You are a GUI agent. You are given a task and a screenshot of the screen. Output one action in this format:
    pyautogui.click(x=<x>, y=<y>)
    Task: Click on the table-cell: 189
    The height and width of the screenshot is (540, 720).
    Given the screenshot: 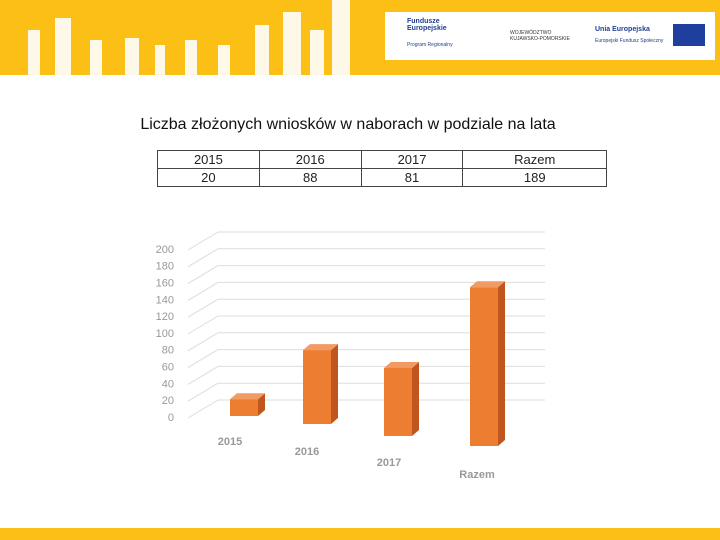 What is the action you would take?
    pyautogui.click(x=534, y=177)
    